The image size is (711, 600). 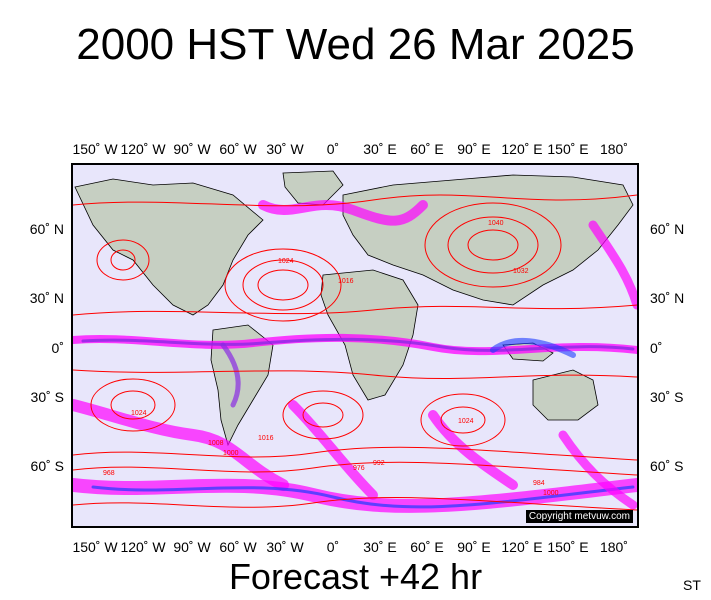 What do you see at coordinates (496, 223) in the screenshot?
I see `isobar-label: 1040` at bounding box center [496, 223].